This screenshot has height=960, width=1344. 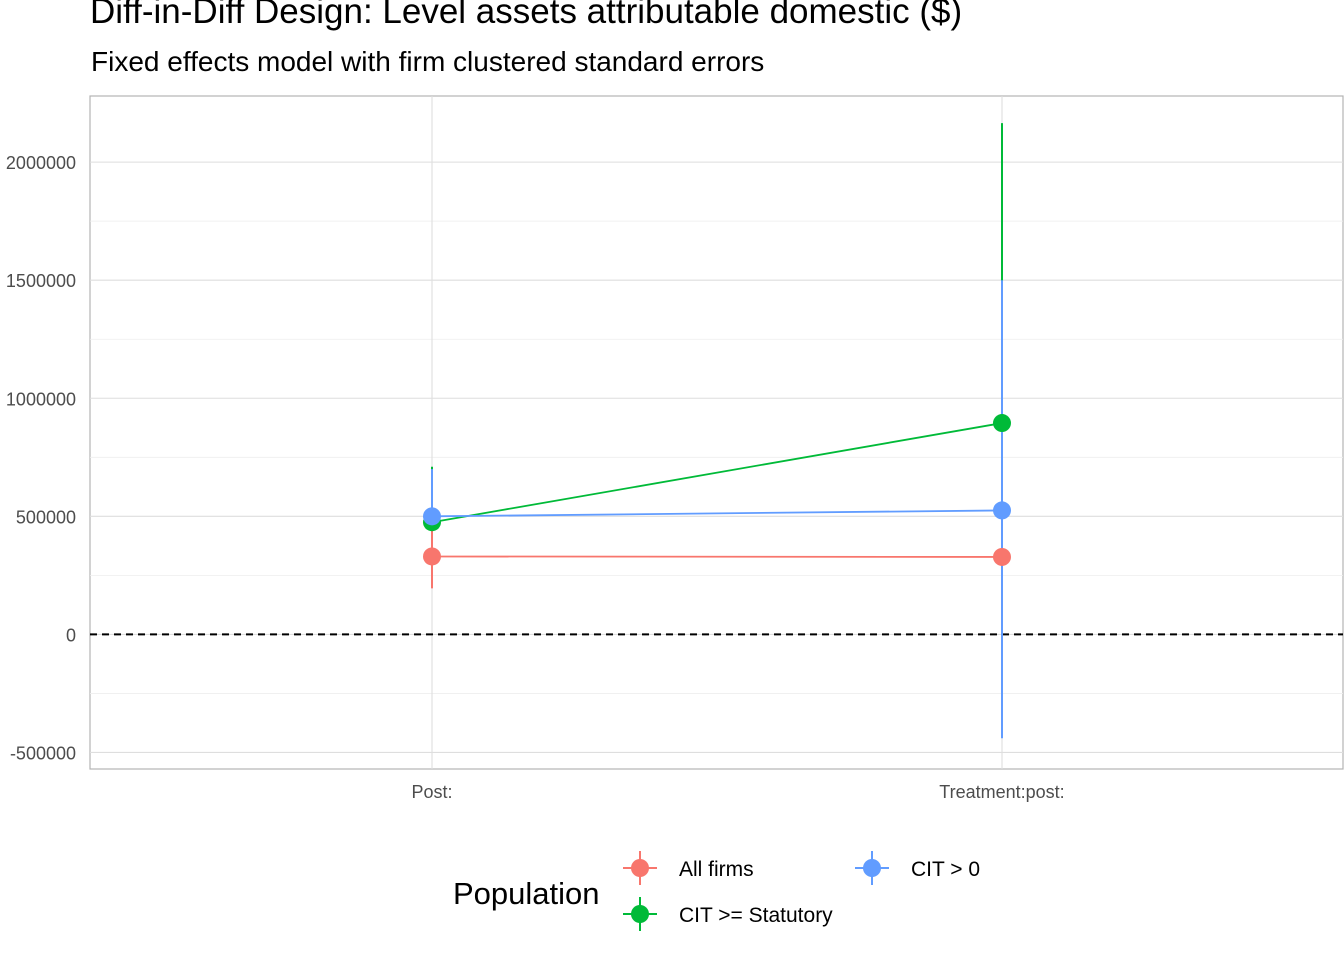 I want to click on y-tick-label: 0, so click(x=71, y=635).